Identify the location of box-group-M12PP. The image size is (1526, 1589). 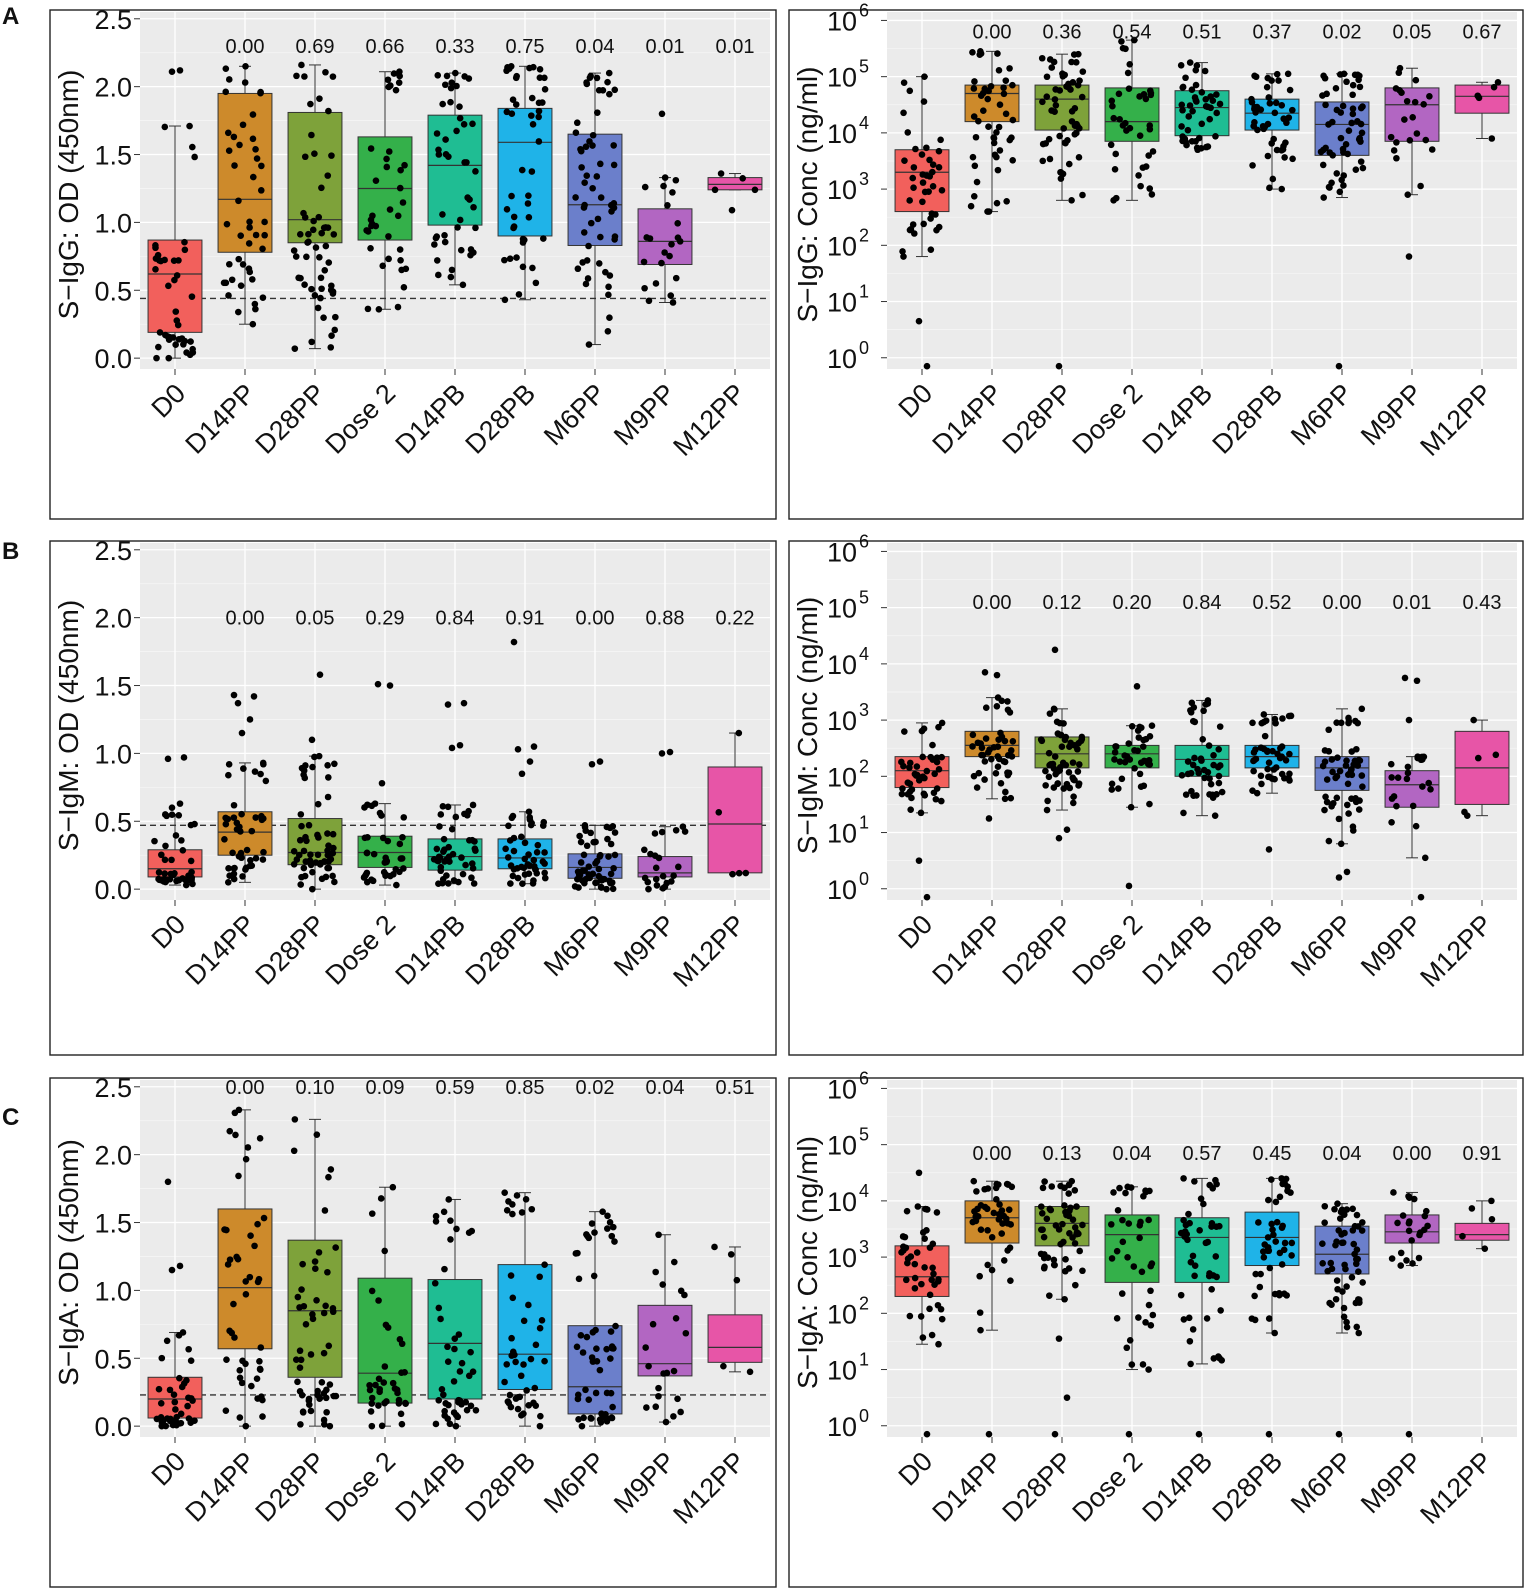
(735, 803).